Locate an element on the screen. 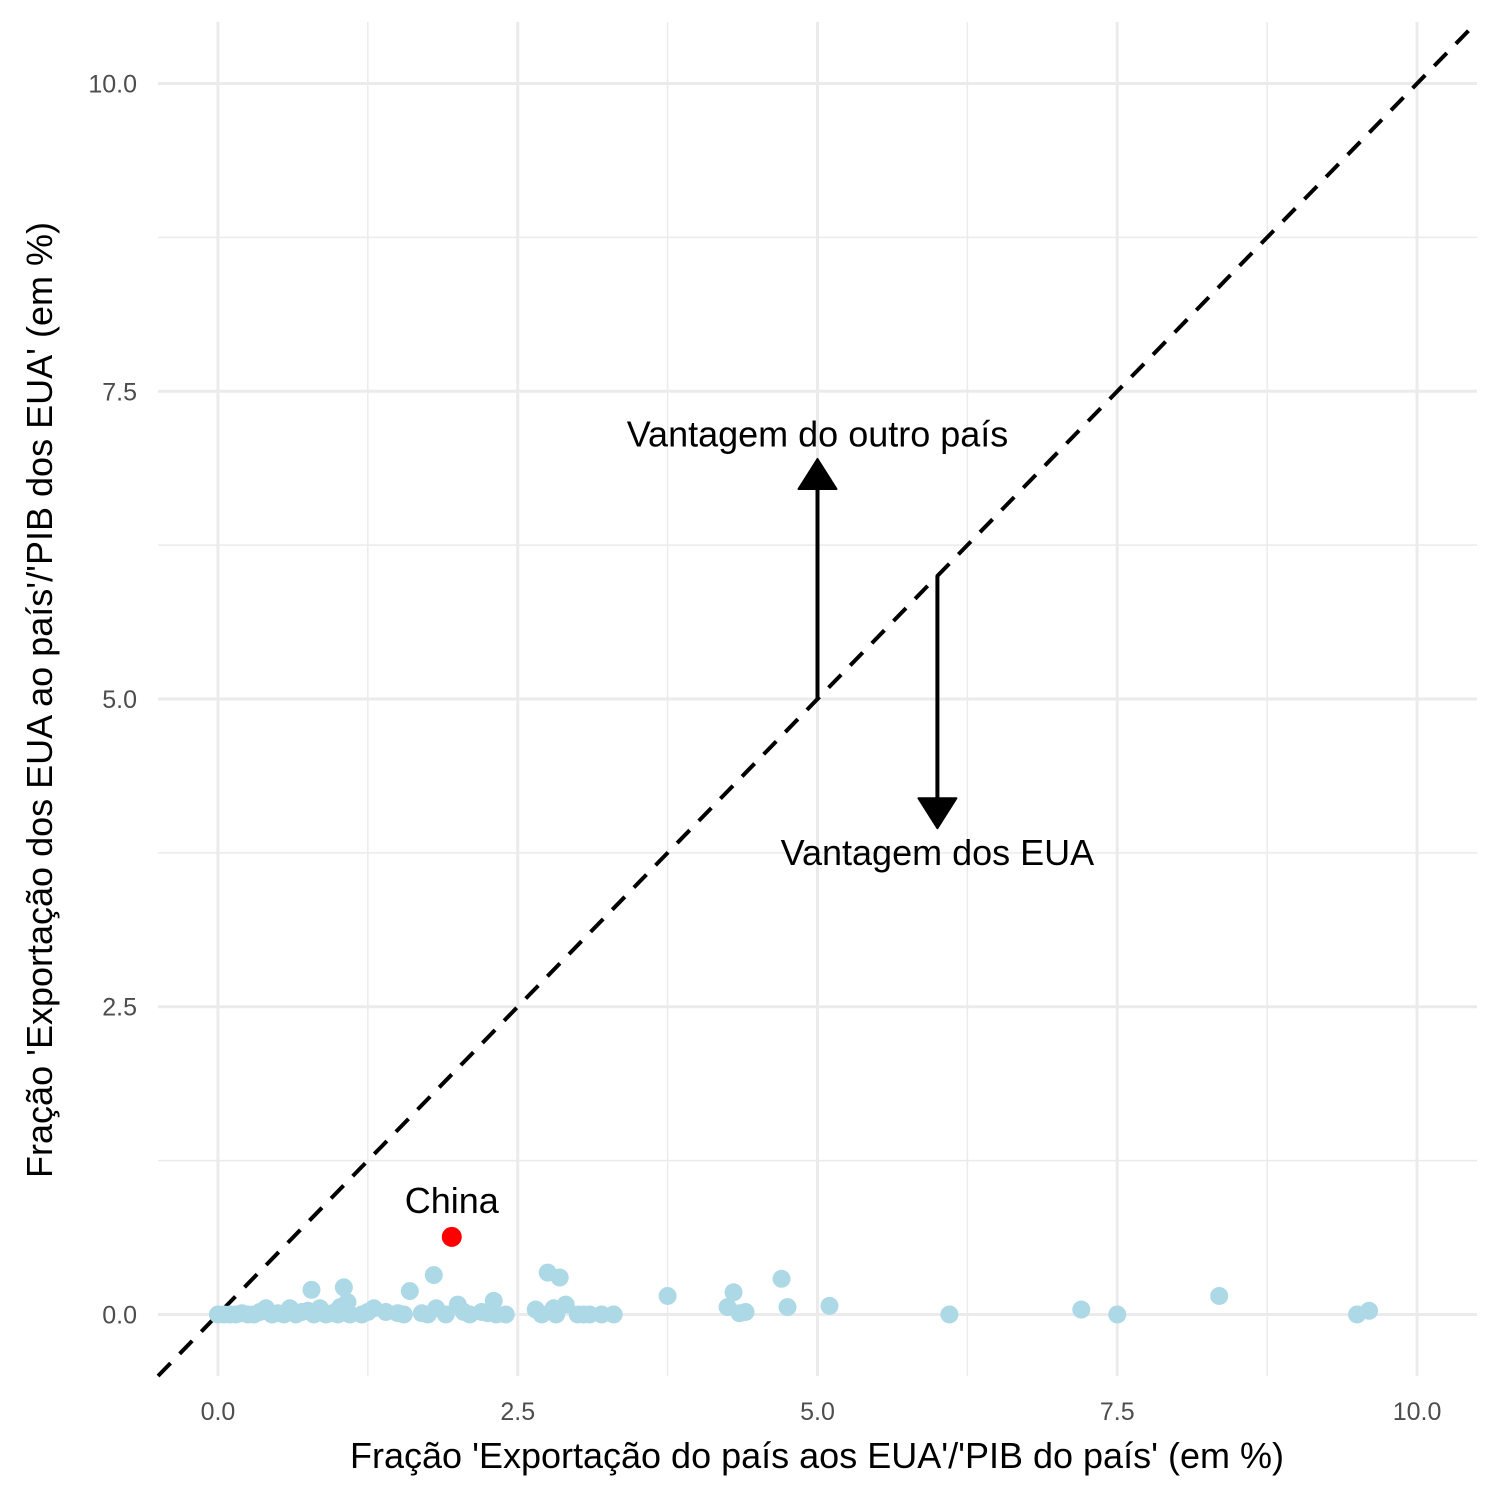 Image resolution: width=1500 pixels, height=1500 pixels. x-tick-label: 7.5 is located at coordinates (1117, 1412).